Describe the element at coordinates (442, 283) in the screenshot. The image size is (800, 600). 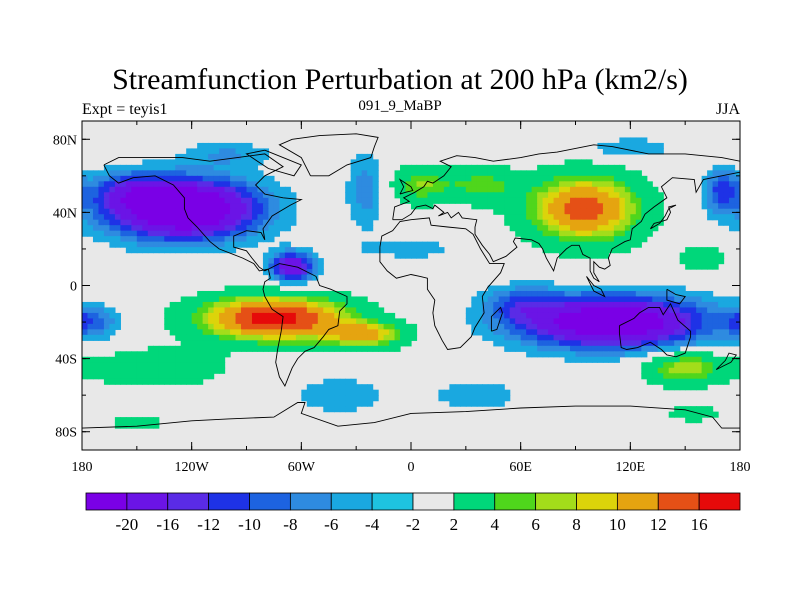
I see `coastline` at that location.